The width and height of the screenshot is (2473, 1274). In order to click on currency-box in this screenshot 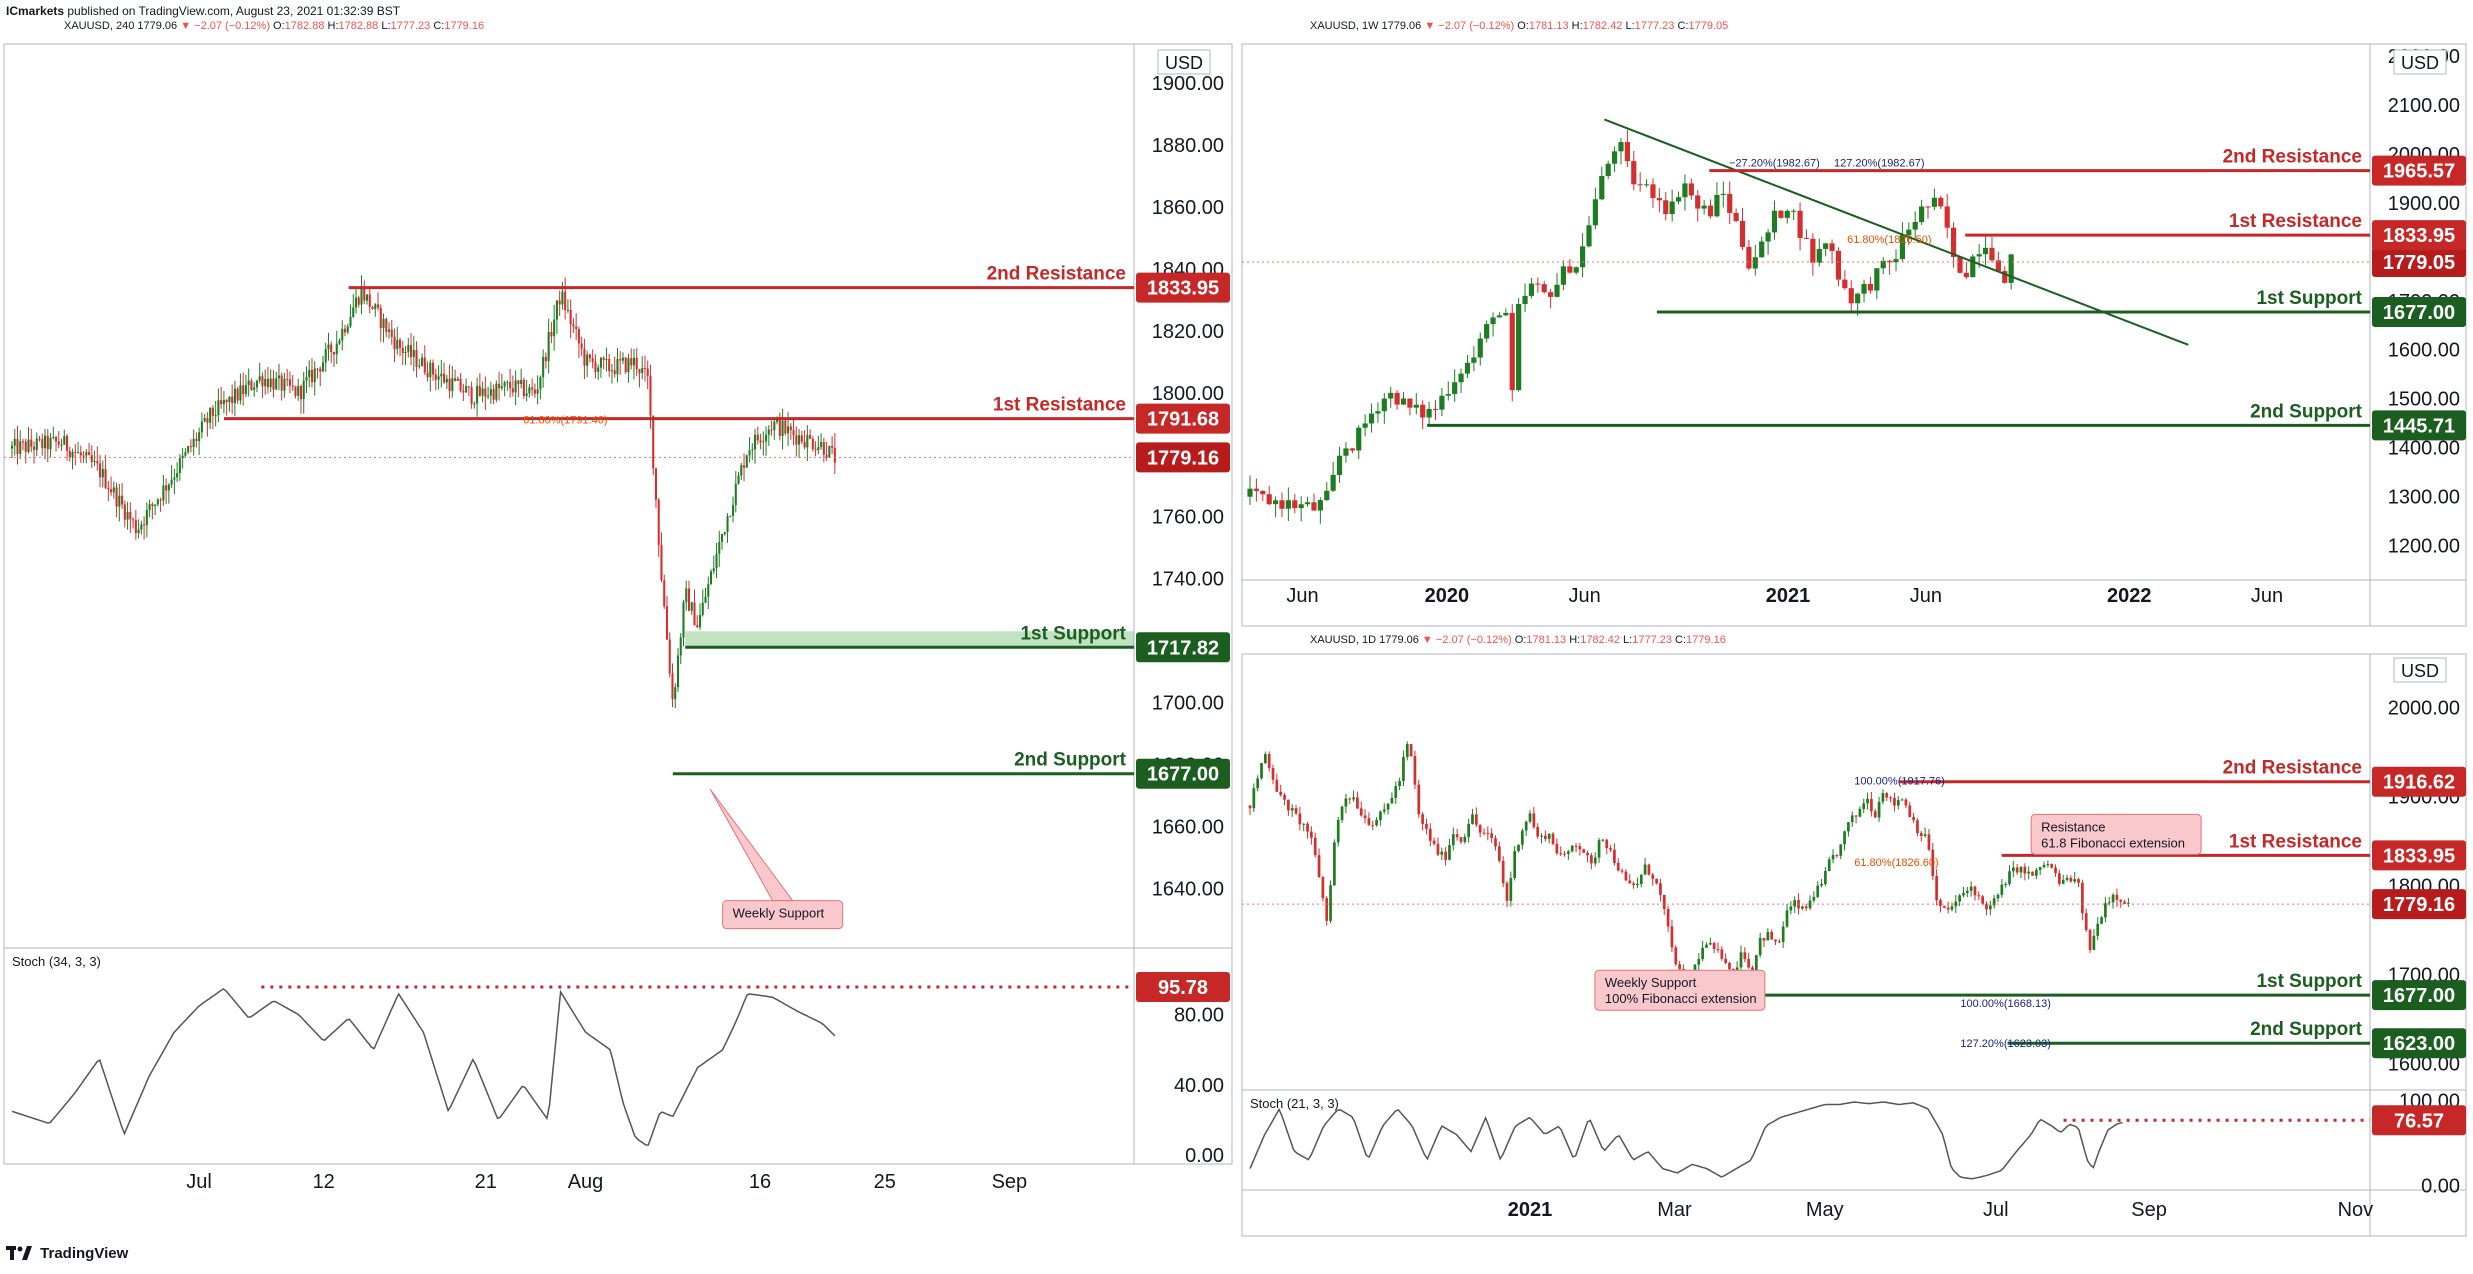, I will do `click(1184, 62)`.